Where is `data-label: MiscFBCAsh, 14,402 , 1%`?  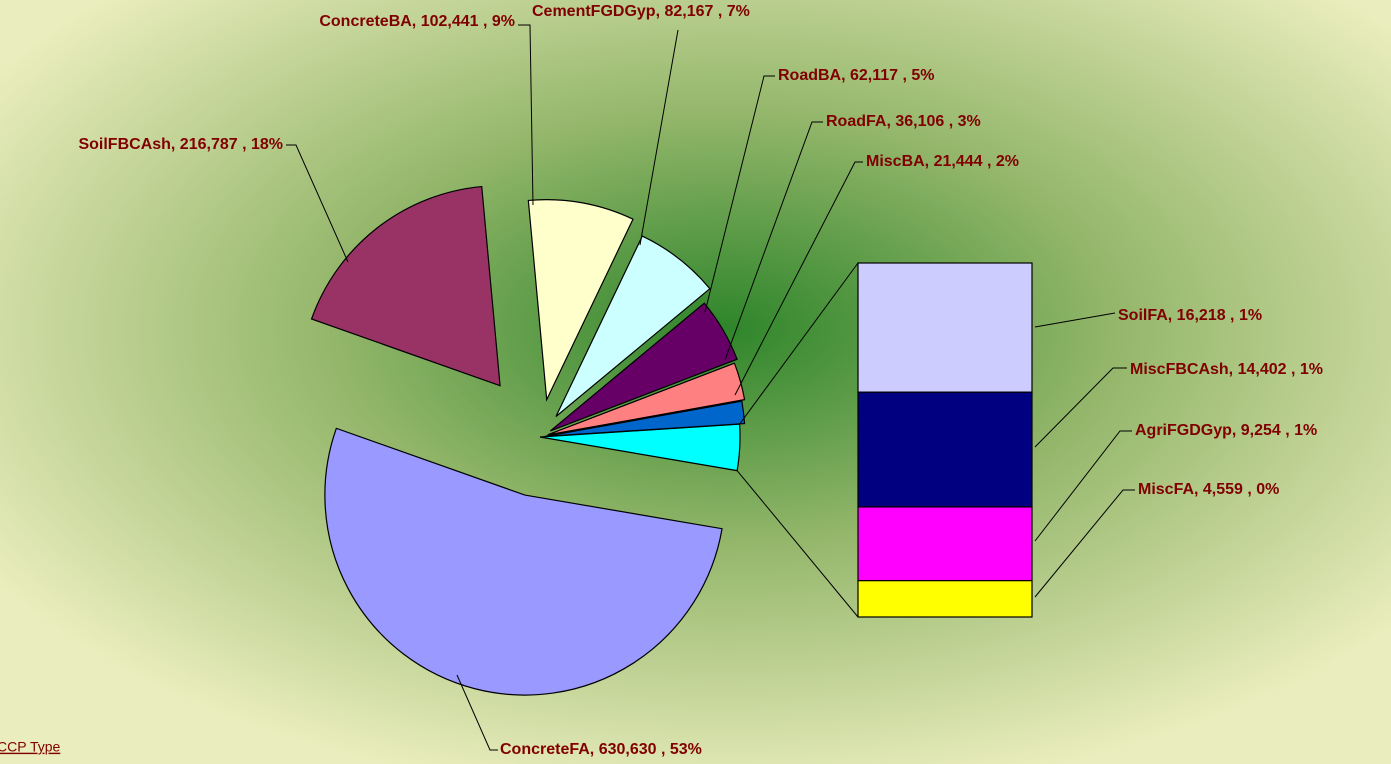 data-label: MiscFBCAsh, 14,402 , 1% is located at coordinates (1226, 369).